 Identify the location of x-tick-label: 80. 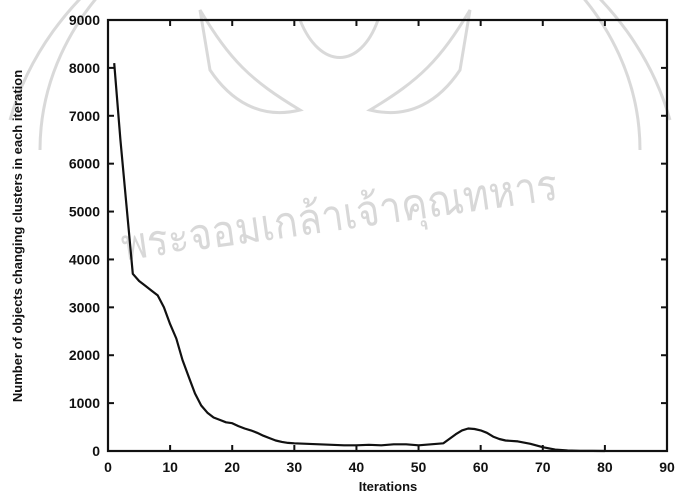
(605, 467).